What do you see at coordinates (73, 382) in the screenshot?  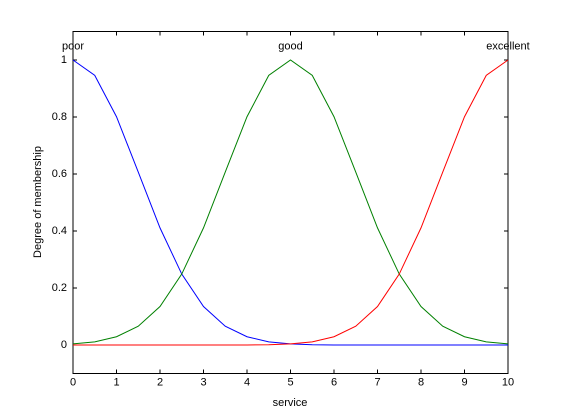 I see `x-tick-label: 0` at bounding box center [73, 382].